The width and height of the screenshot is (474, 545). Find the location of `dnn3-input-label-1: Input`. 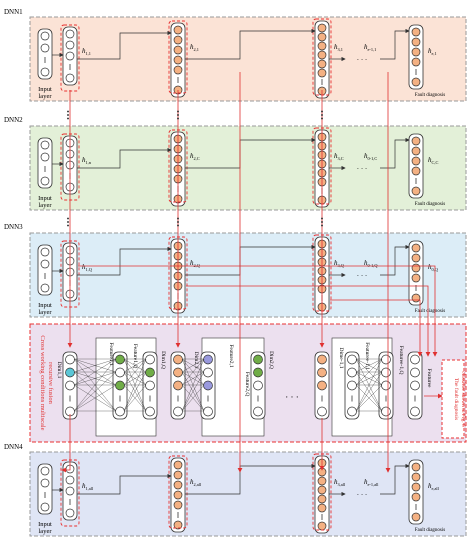

dnn3-input-label-1: Input is located at coordinates (45, 305).